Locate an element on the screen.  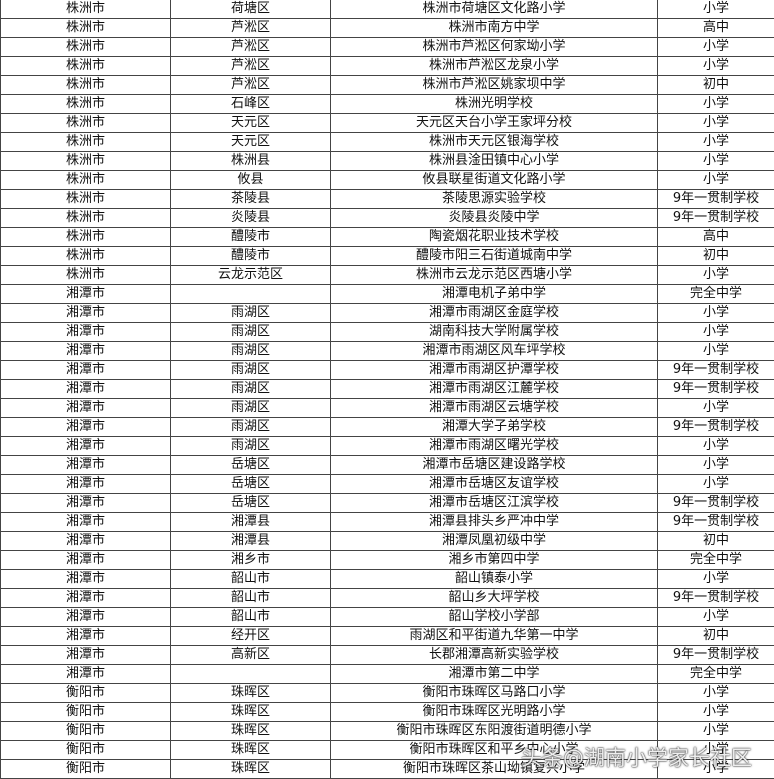
school-name: 株洲市芦淞区何家坳小学 is located at coordinates (494, 47).